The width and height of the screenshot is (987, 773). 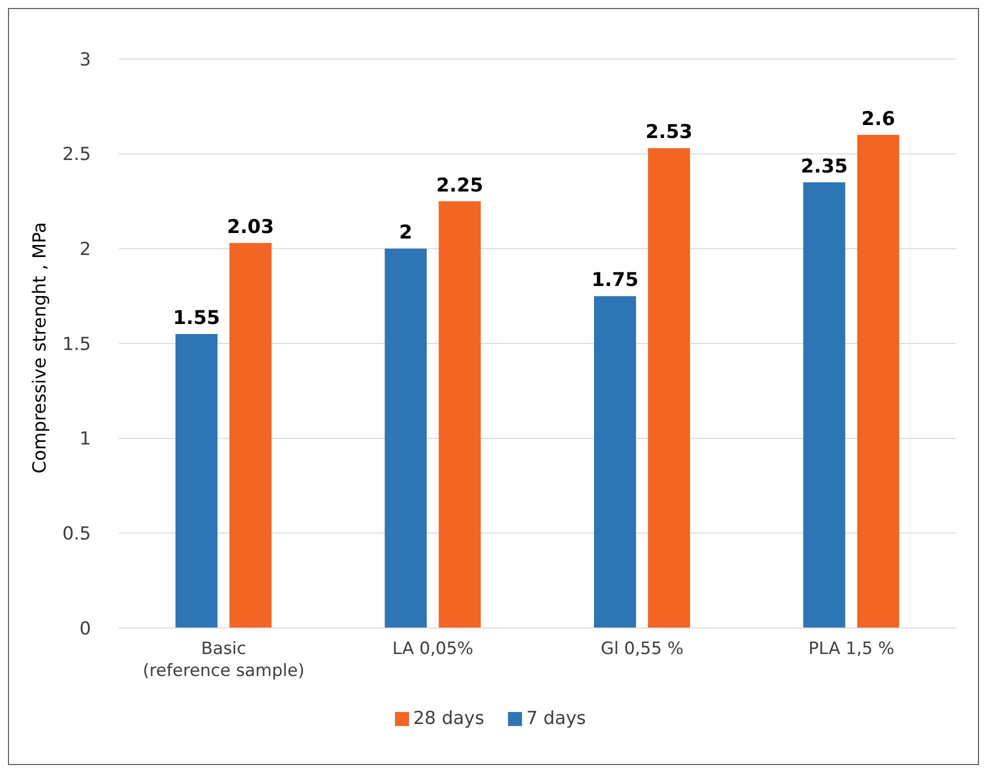 What do you see at coordinates (85, 249) in the screenshot?
I see `y-tick-label: 2` at bounding box center [85, 249].